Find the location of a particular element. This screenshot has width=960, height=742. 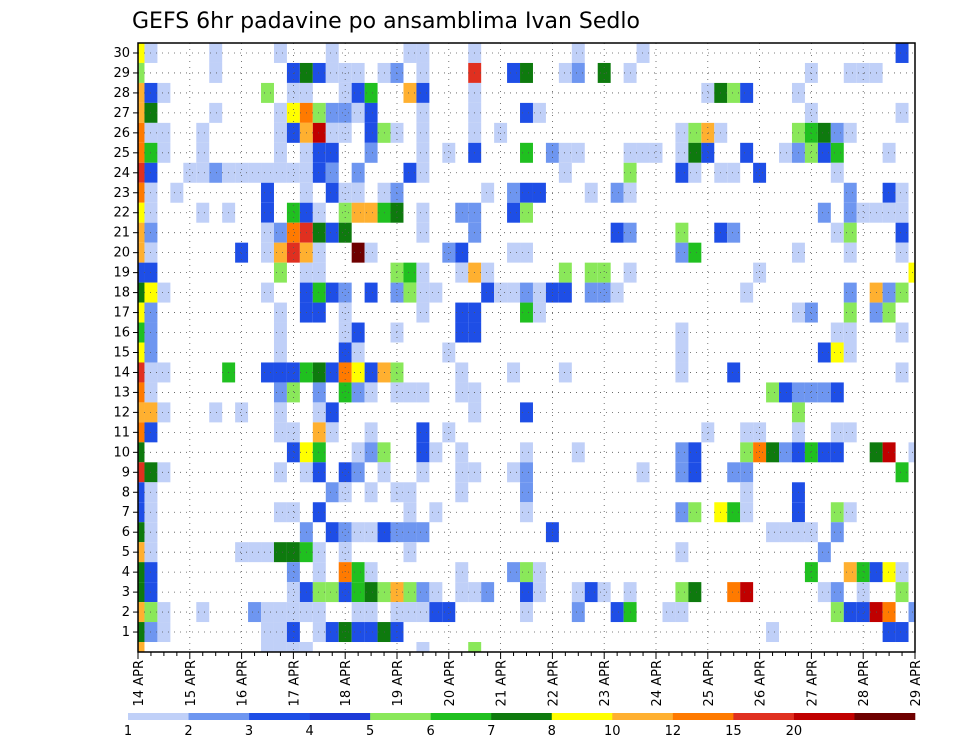

y-tick-label: 22 is located at coordinates (121, 213).